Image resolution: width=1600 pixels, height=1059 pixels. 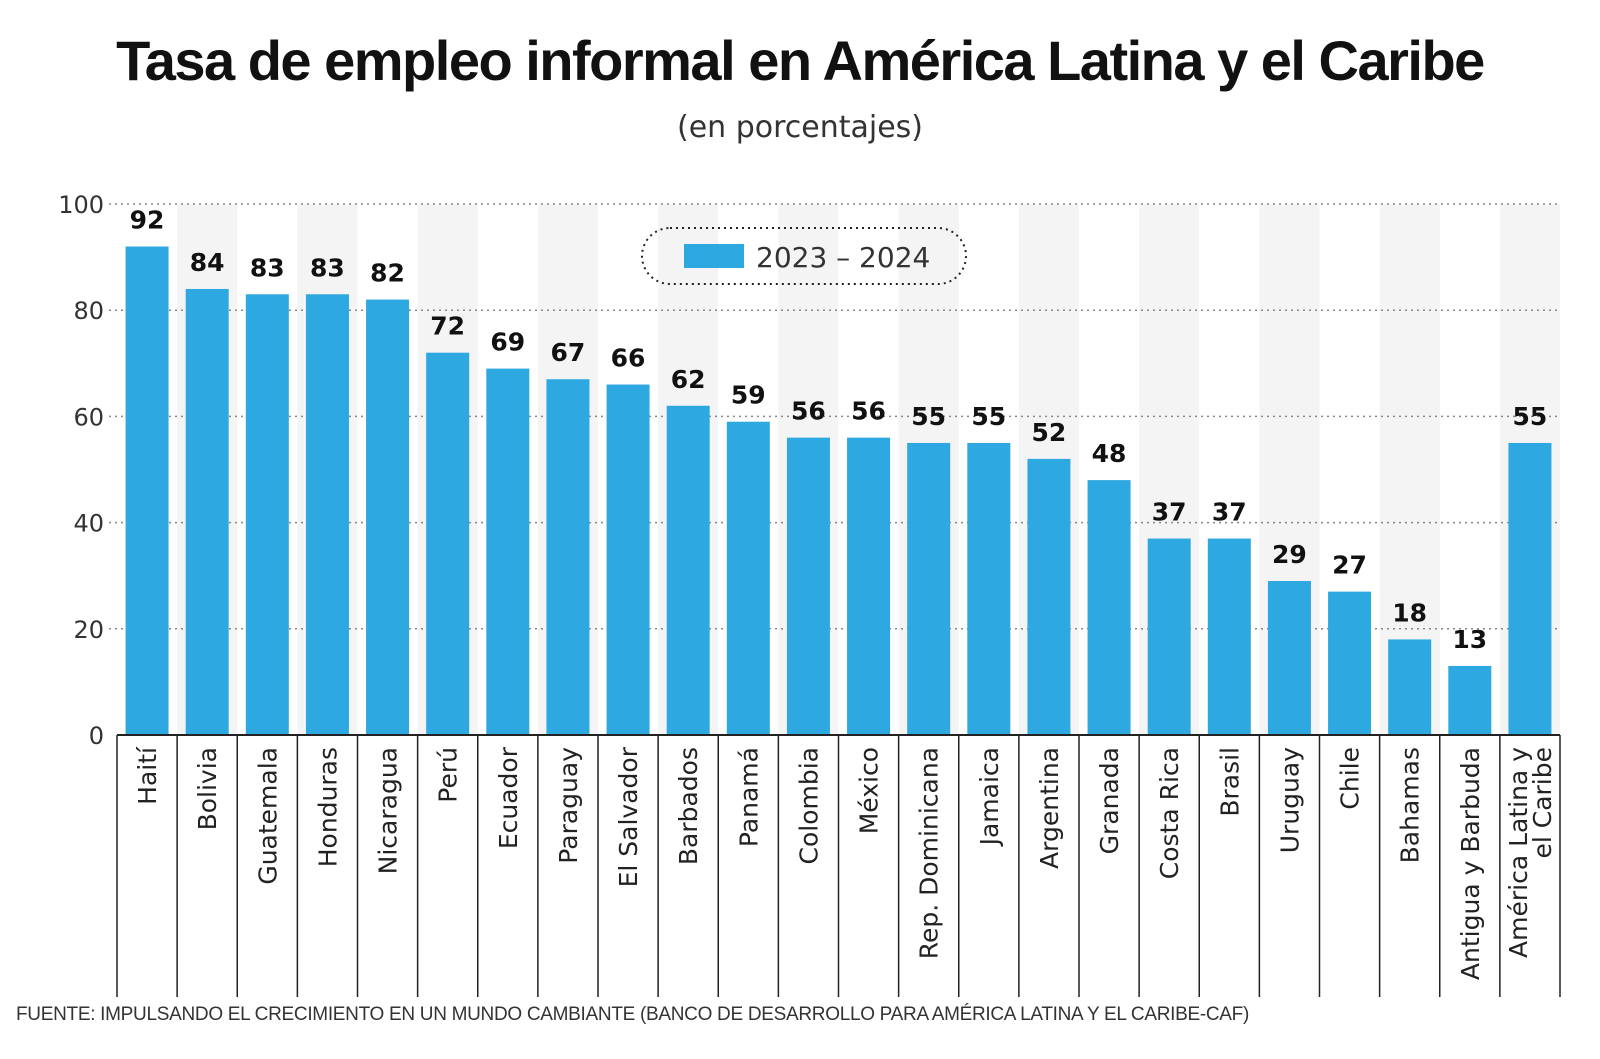 I want to click on category-label-line: El Salvador, so click(x=628, y=816).